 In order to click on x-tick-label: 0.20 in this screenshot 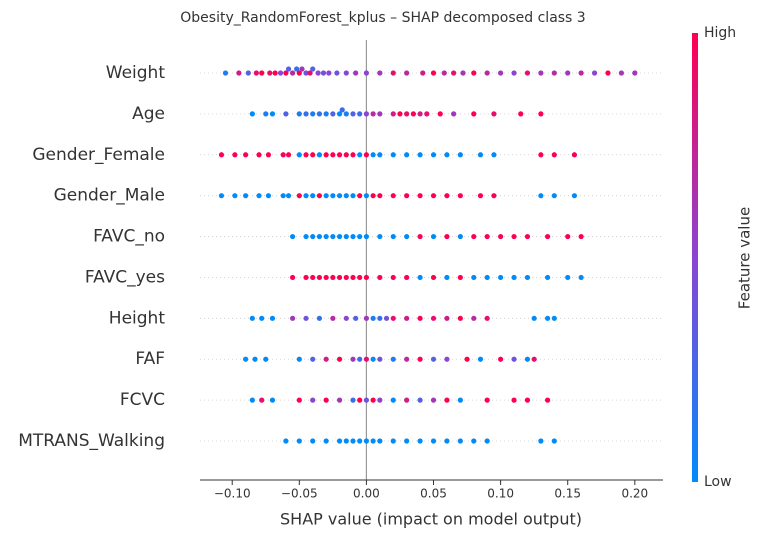, I will do `click(634, 494)`.